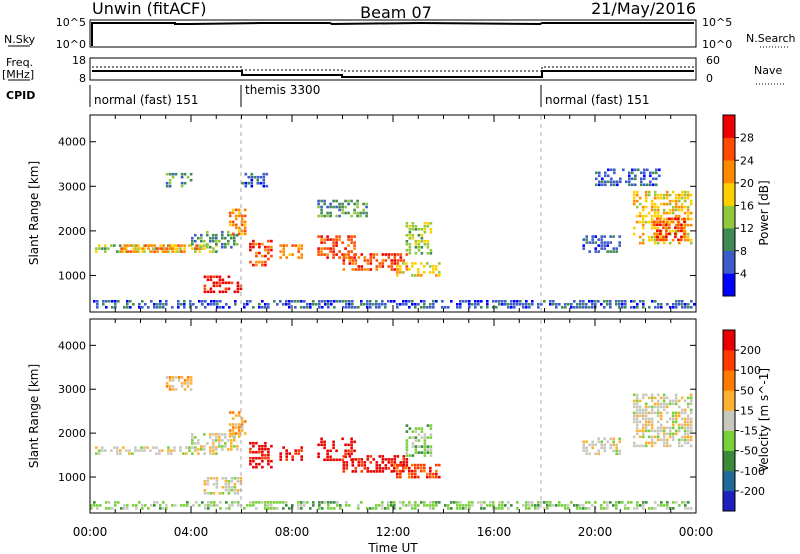 The image size is (800, 554). Describe the element at coordinates (393, 74) in the screenshot. I see `freq-trace` at that location.